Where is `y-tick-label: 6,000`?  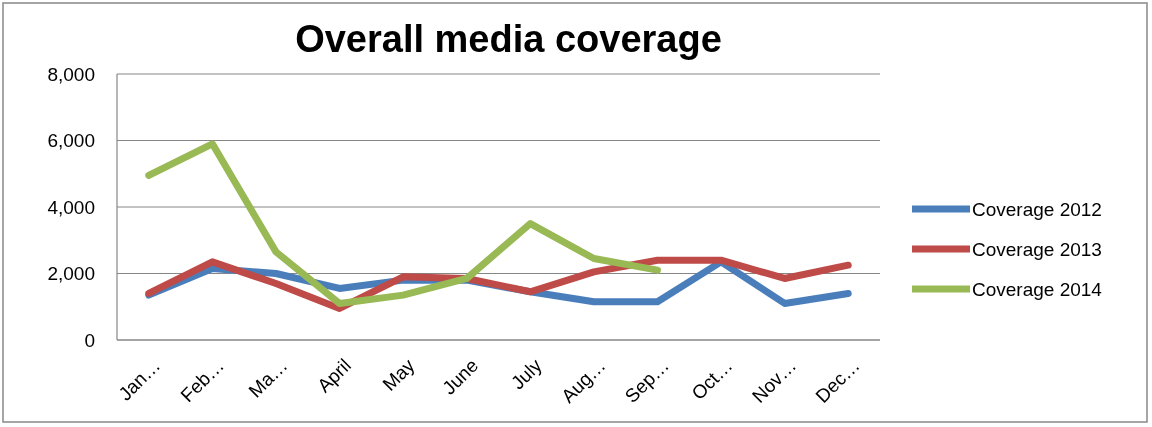 y-tick-label: 6,000 is located at coordinates (71, 141).